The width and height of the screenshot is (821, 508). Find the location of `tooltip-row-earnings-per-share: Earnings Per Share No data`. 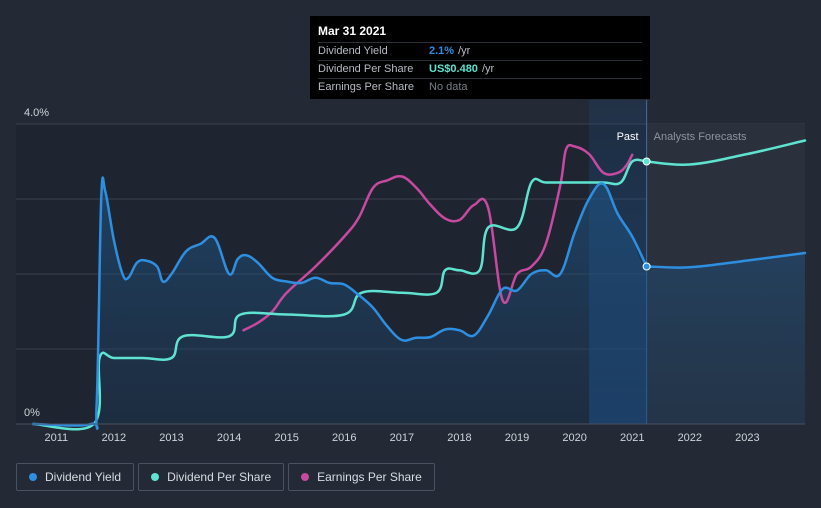

tooltip-row-earnings-per-share: Earnings Per Share No data is located at coordinates (480, 87).